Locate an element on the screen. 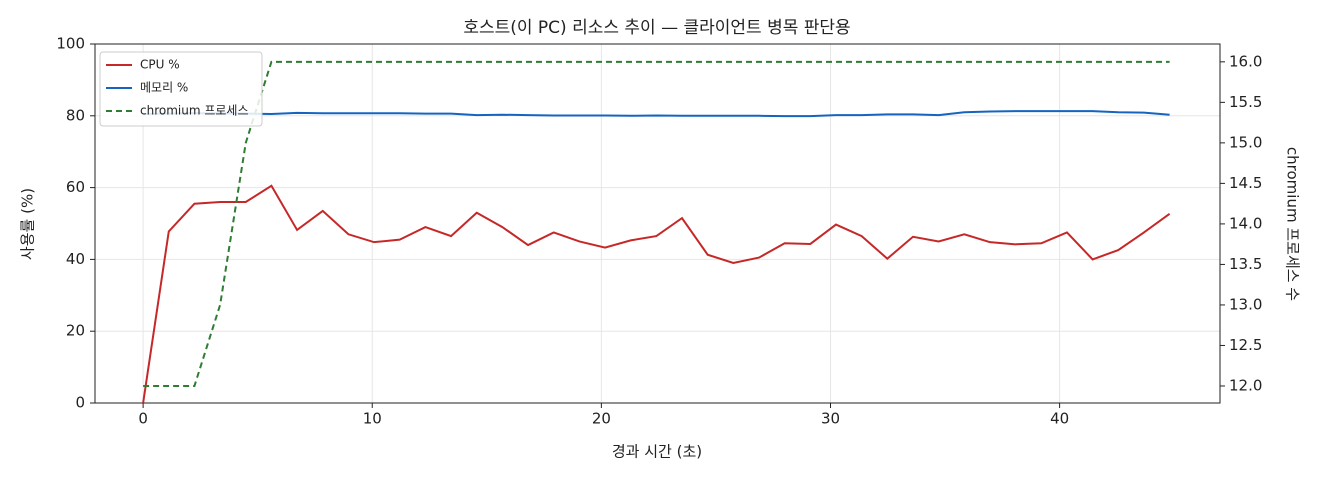  y2-tick-label: 15.0 is located at coordinates (1245, 142).